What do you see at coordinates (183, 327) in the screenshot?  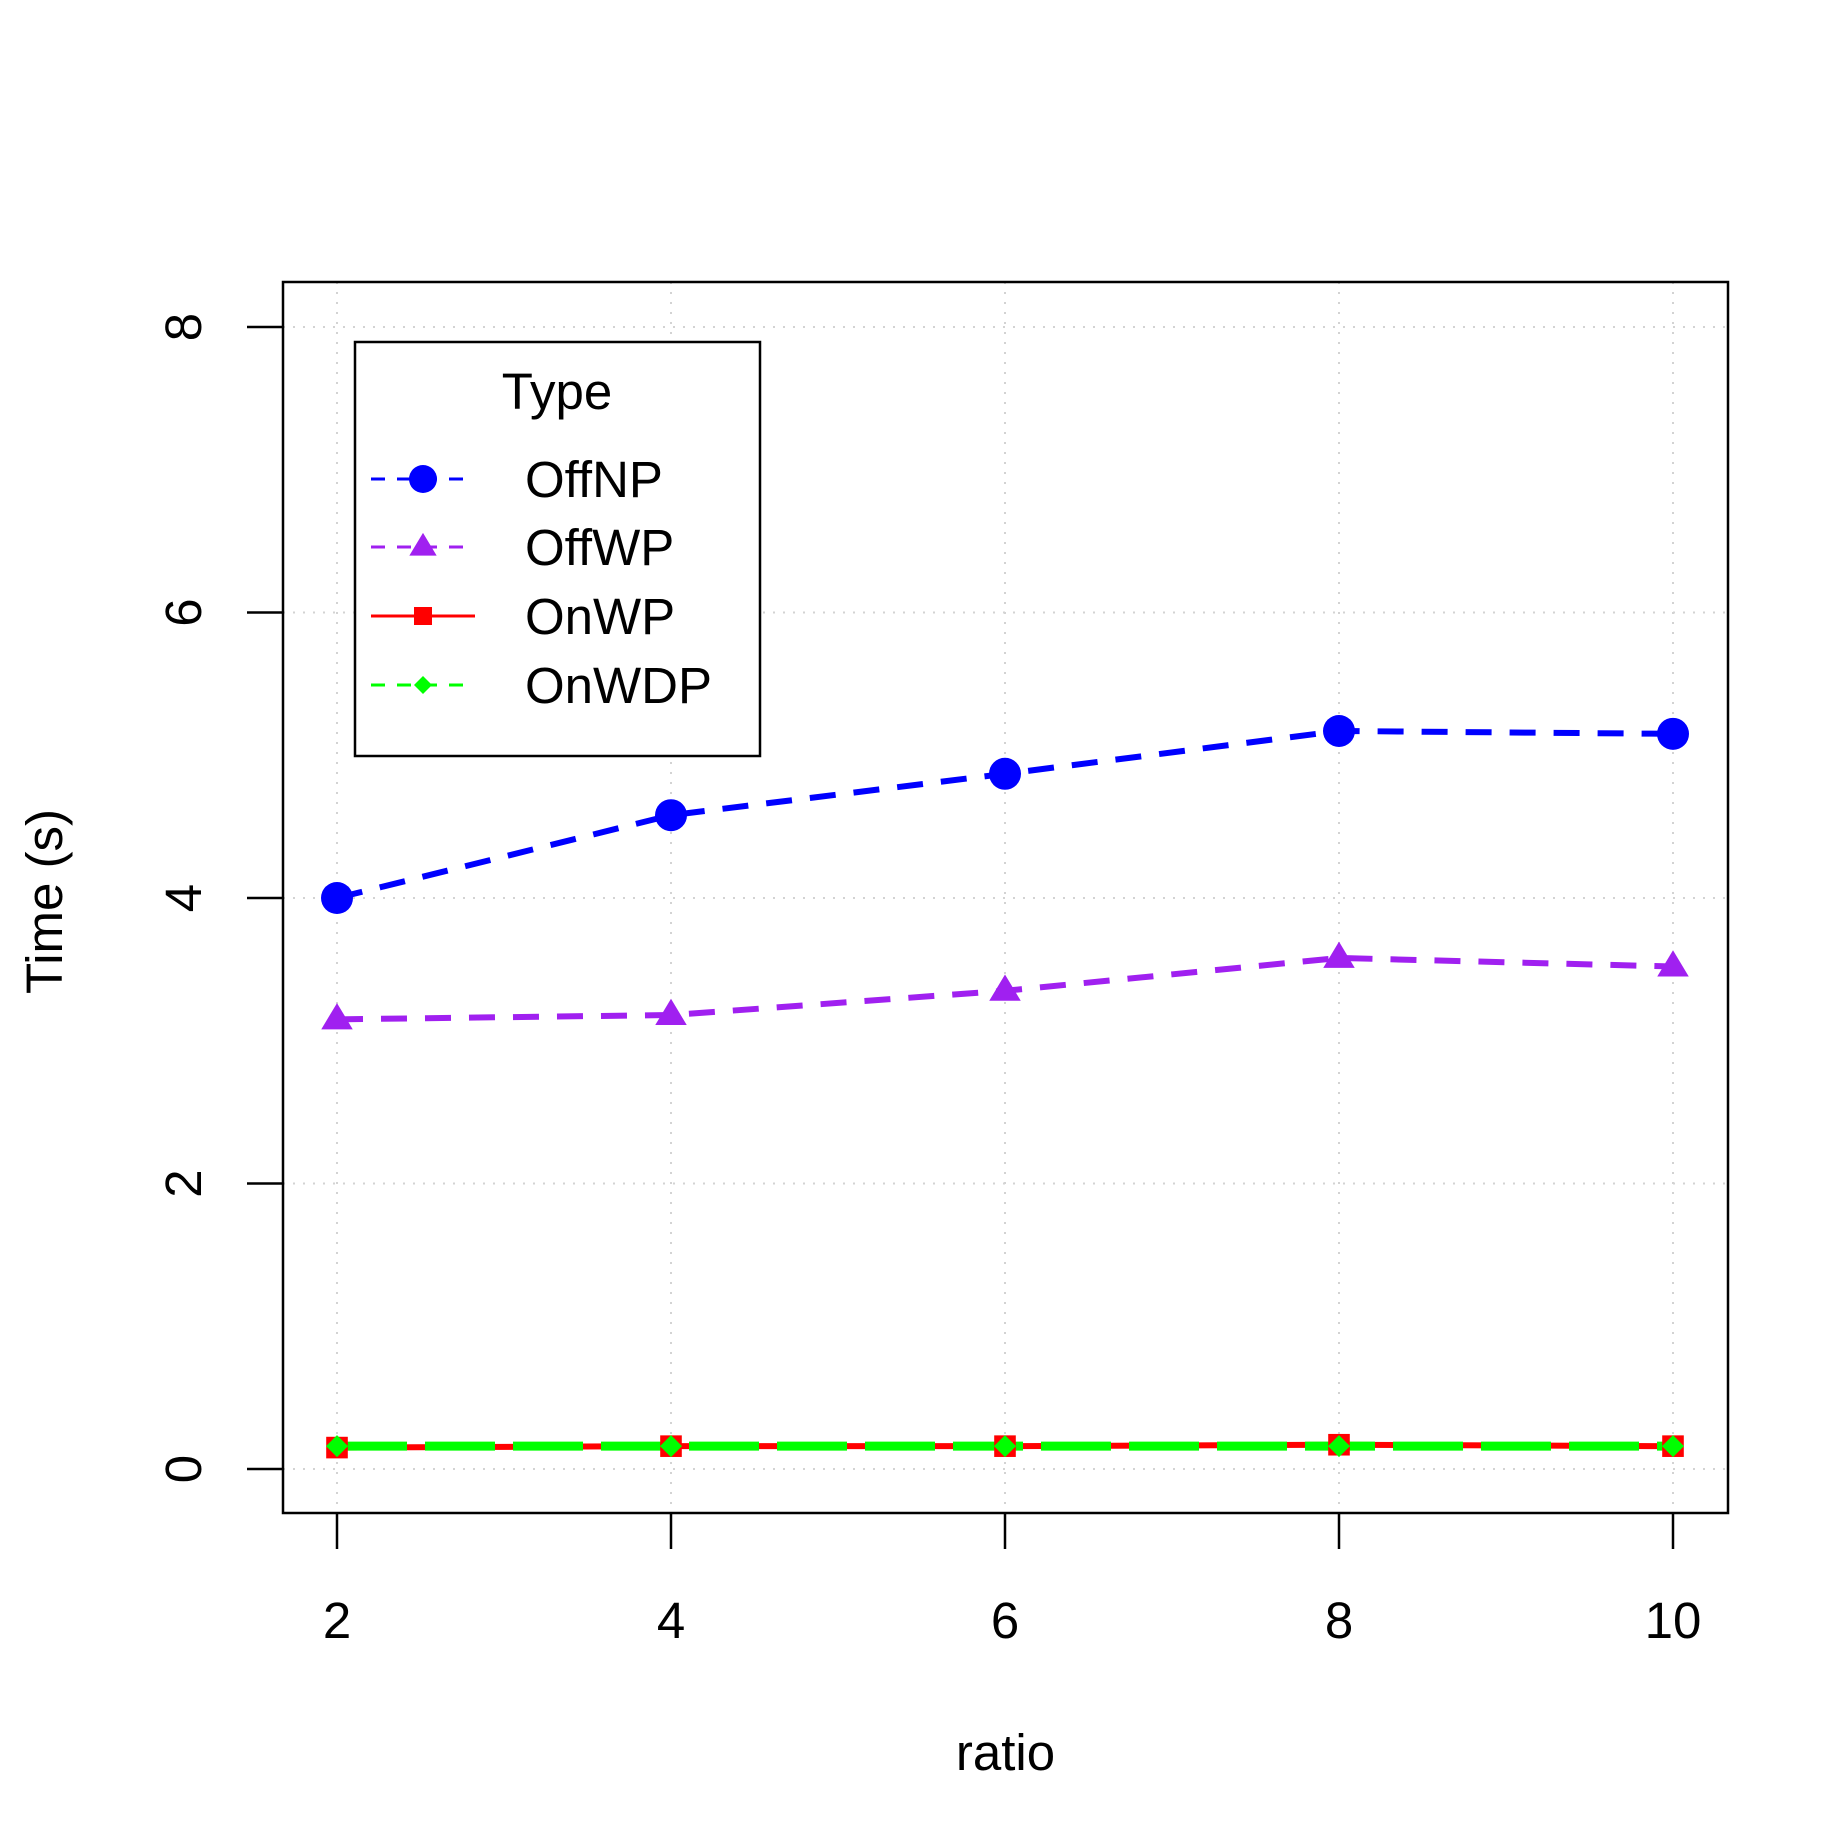 I see `y-tick-label: 8` at bounding box center [183, 327].